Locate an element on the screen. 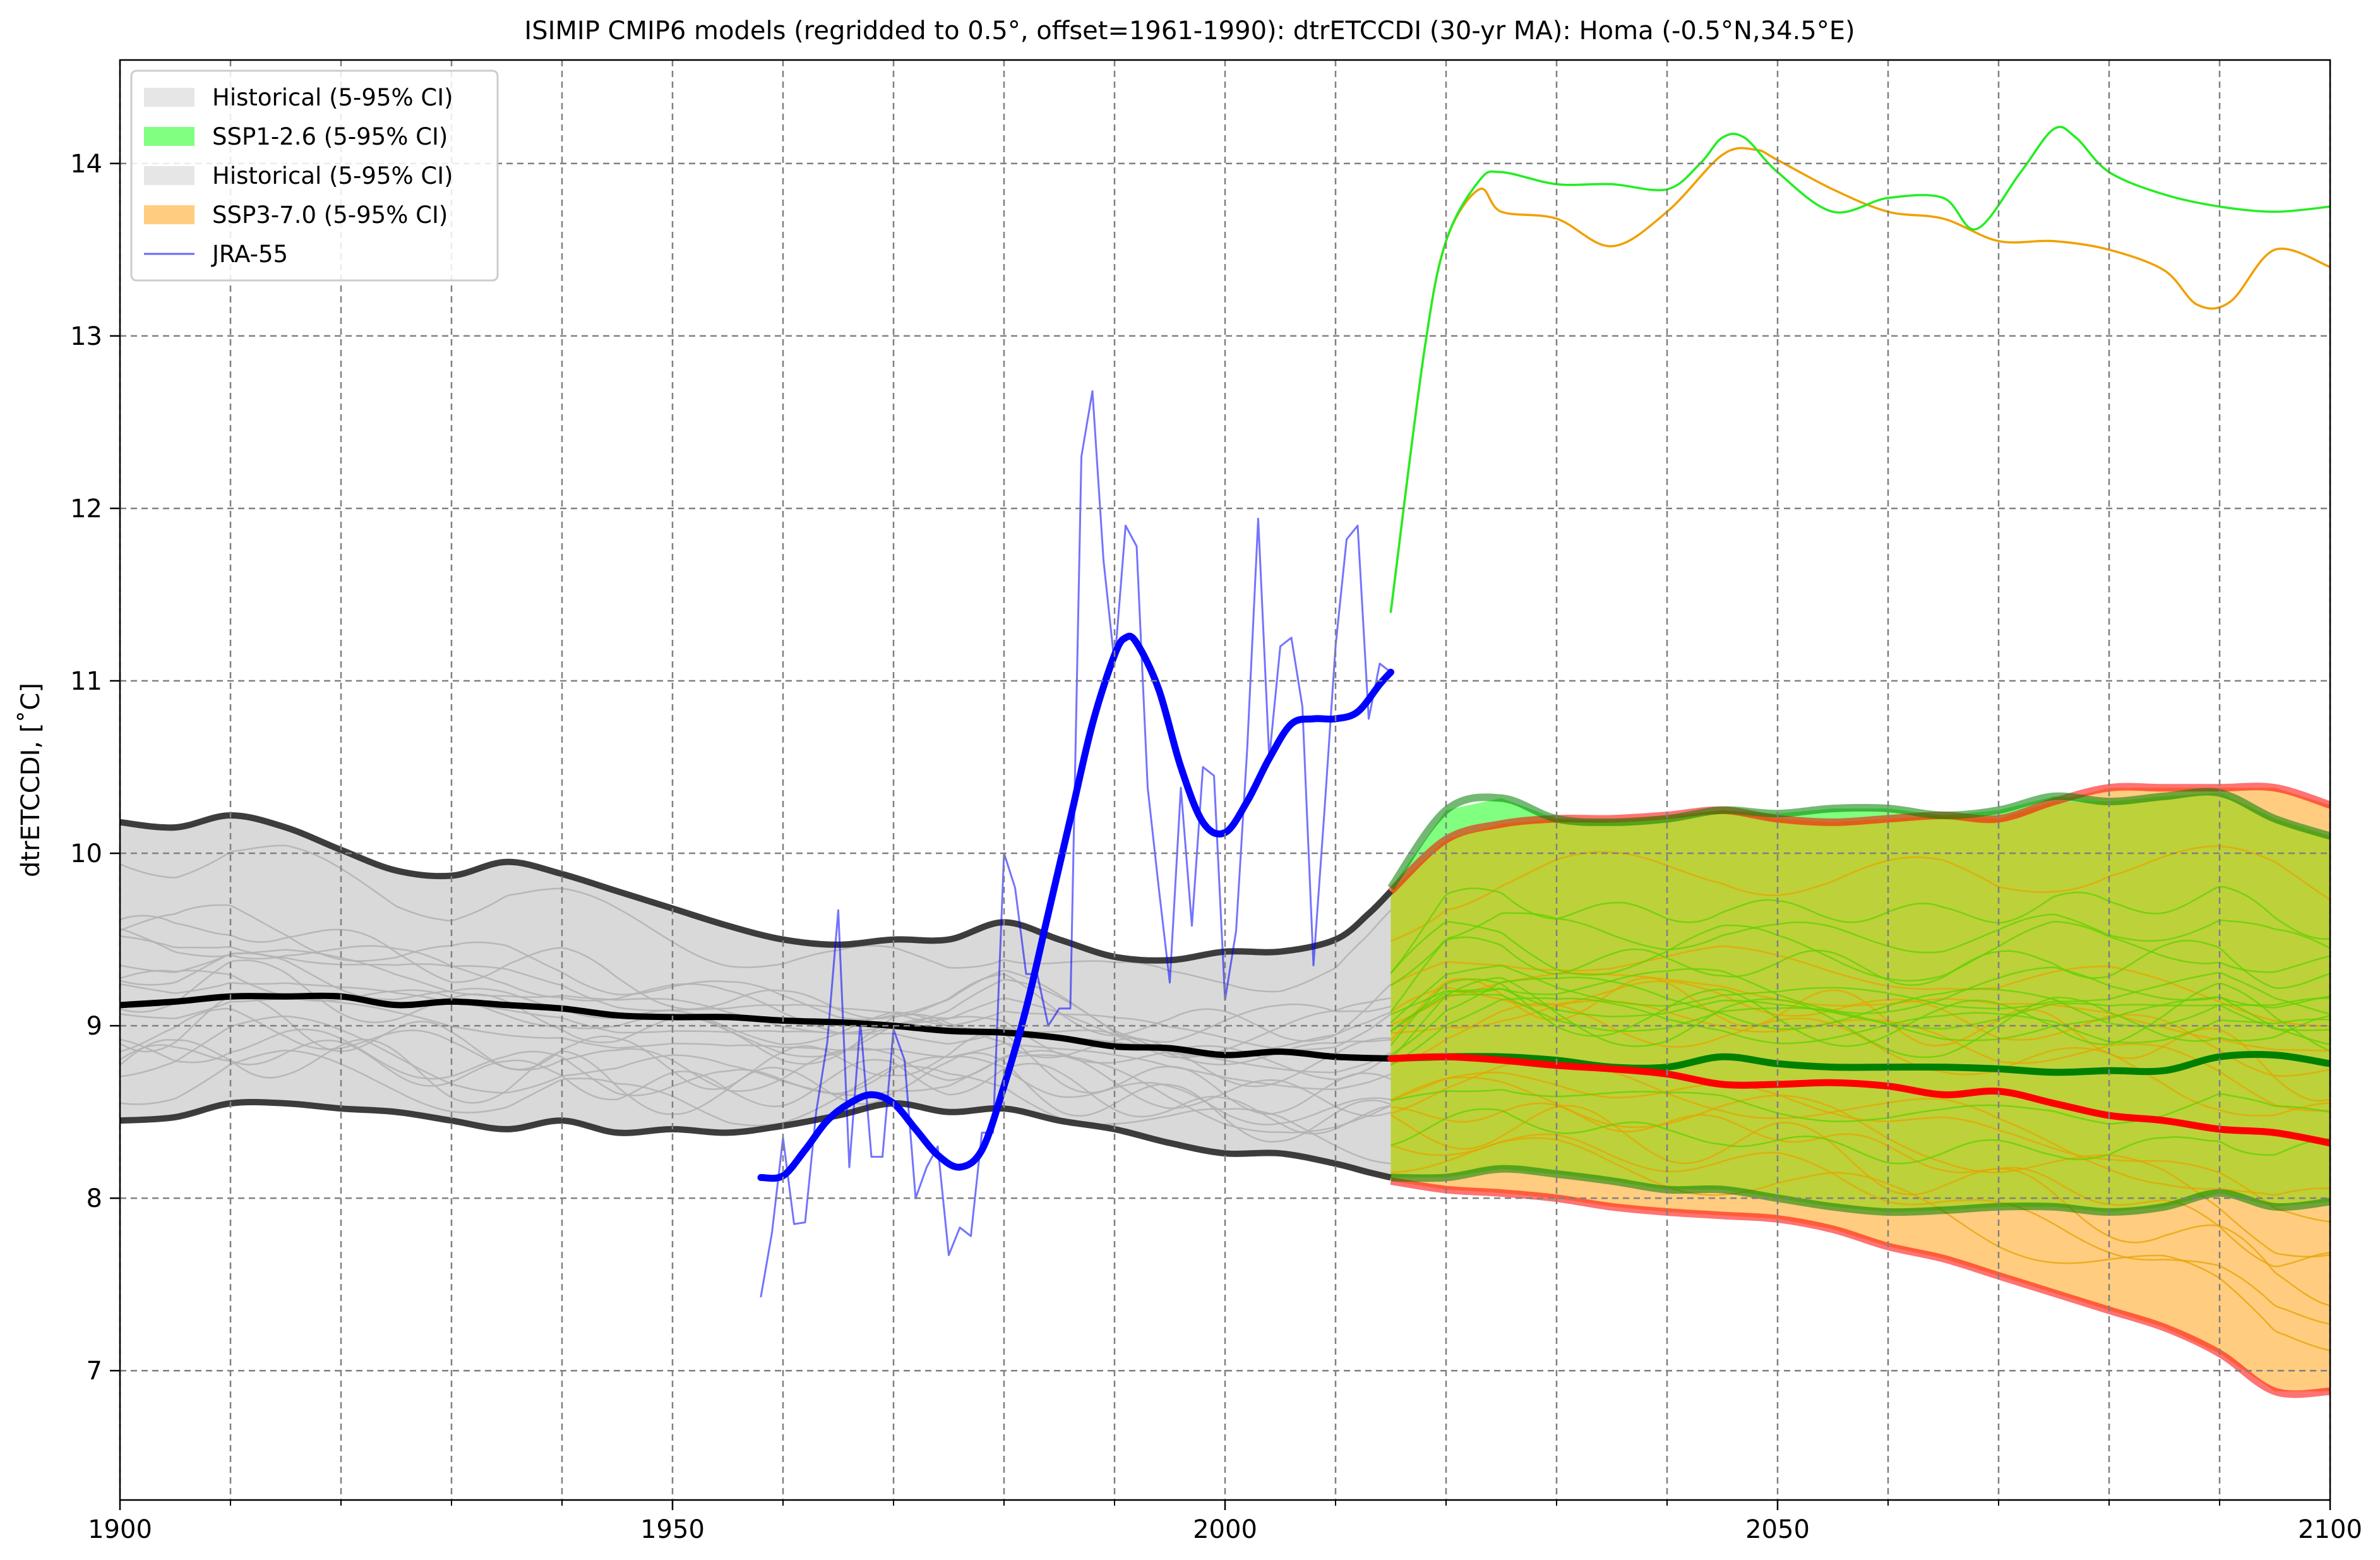 The width and height of the screenshot is (2380, 1560). y-tick-label: 10 is located at coordinates (86, 853).